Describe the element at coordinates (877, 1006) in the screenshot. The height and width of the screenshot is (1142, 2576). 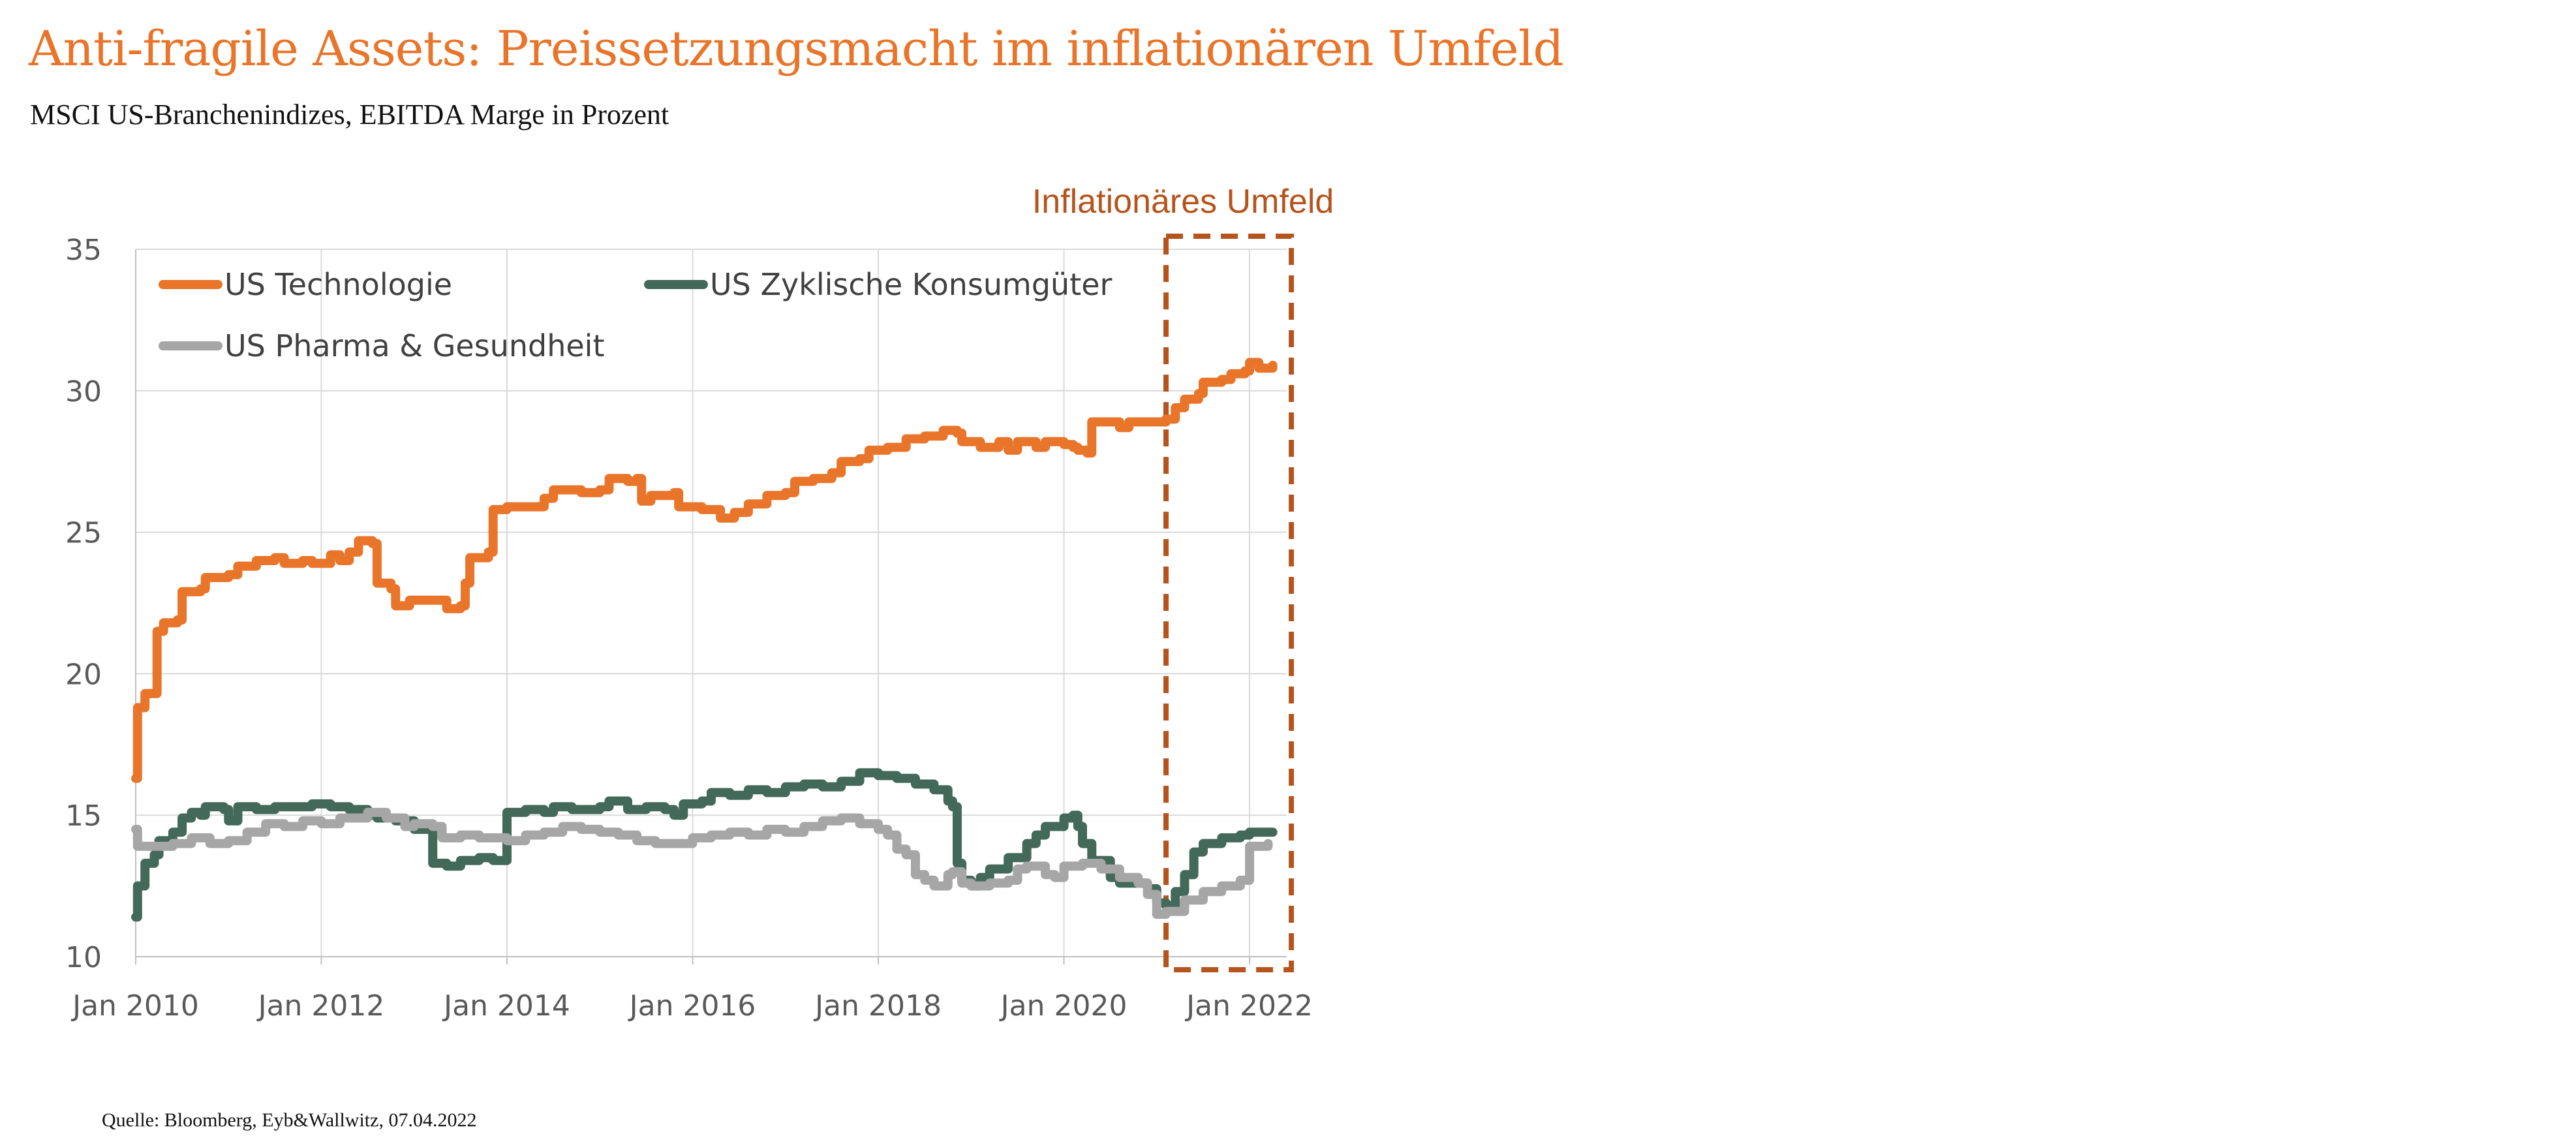
I see `x-tick-label: Jan 2018` at that location.